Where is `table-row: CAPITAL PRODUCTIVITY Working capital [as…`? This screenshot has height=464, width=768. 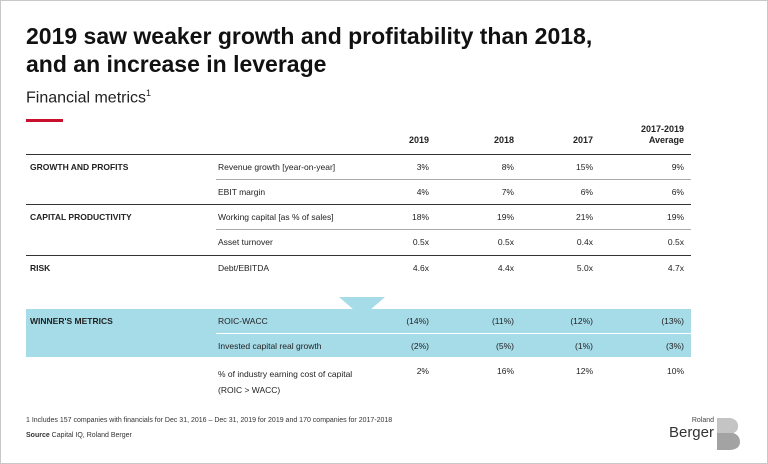 table-row: CAPITAL PRODUCTIVITY Working capital [as… is located at coordinates (384, 217).